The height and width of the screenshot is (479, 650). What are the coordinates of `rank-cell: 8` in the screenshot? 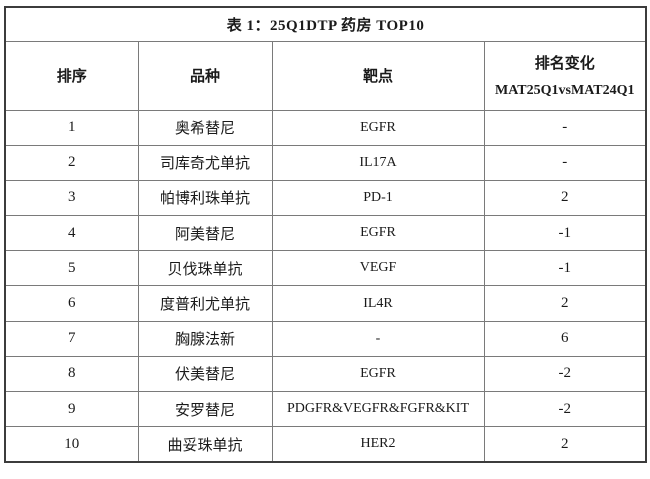 It's located at (71, 374).